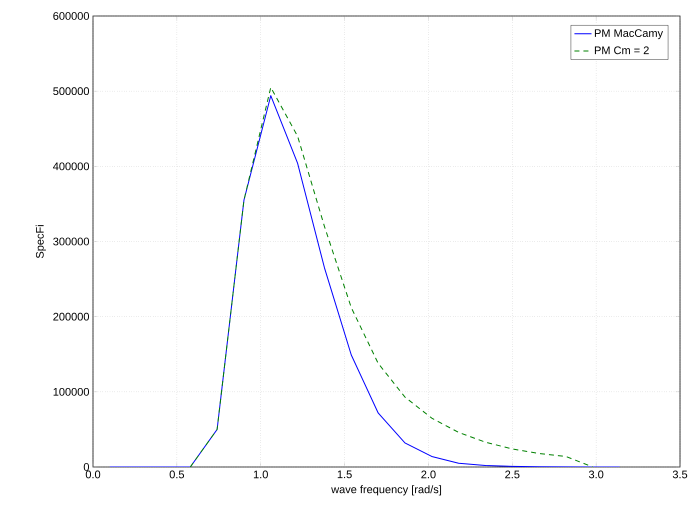 The height and width of the screenshot is (516, 692). What do you see at coordinates (177, 474) in the screenshot?
I see `x-tick-label: 0.5` at bounding box center [177, 474].